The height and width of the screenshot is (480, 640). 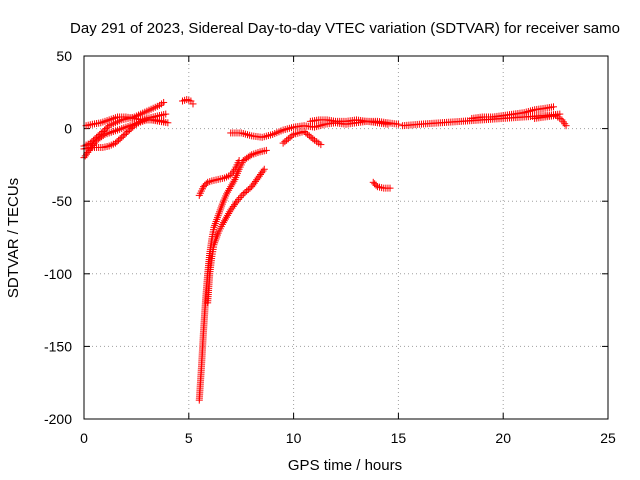 I want to click on x-tick-label: 25, so click(x=608, y=438).